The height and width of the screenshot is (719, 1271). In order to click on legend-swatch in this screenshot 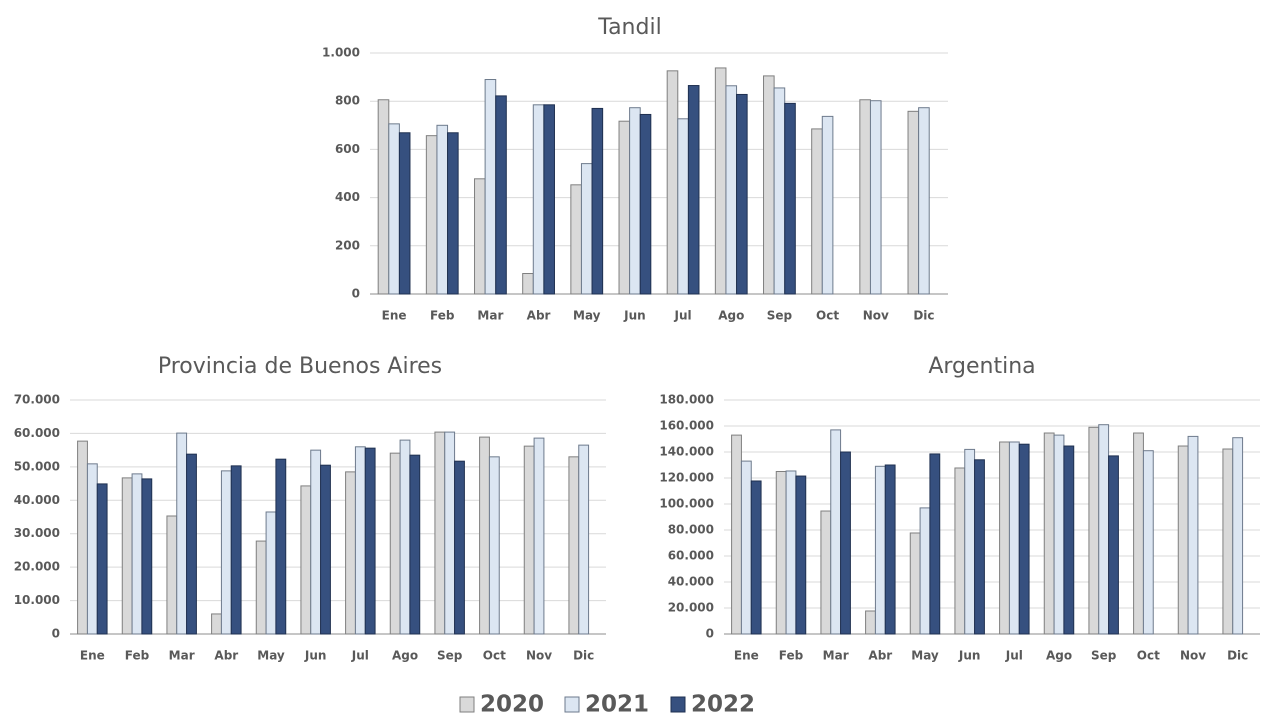, I will do `click(467, 704)`.